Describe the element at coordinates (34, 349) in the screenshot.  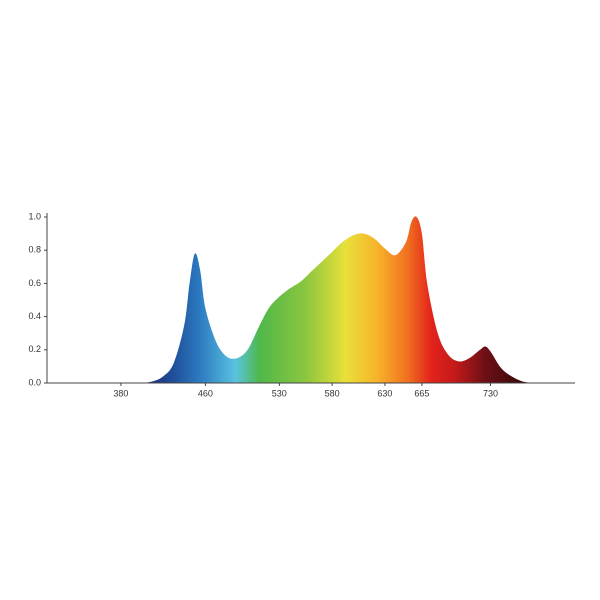
I see `y-tick-label: 0.2` at that location.